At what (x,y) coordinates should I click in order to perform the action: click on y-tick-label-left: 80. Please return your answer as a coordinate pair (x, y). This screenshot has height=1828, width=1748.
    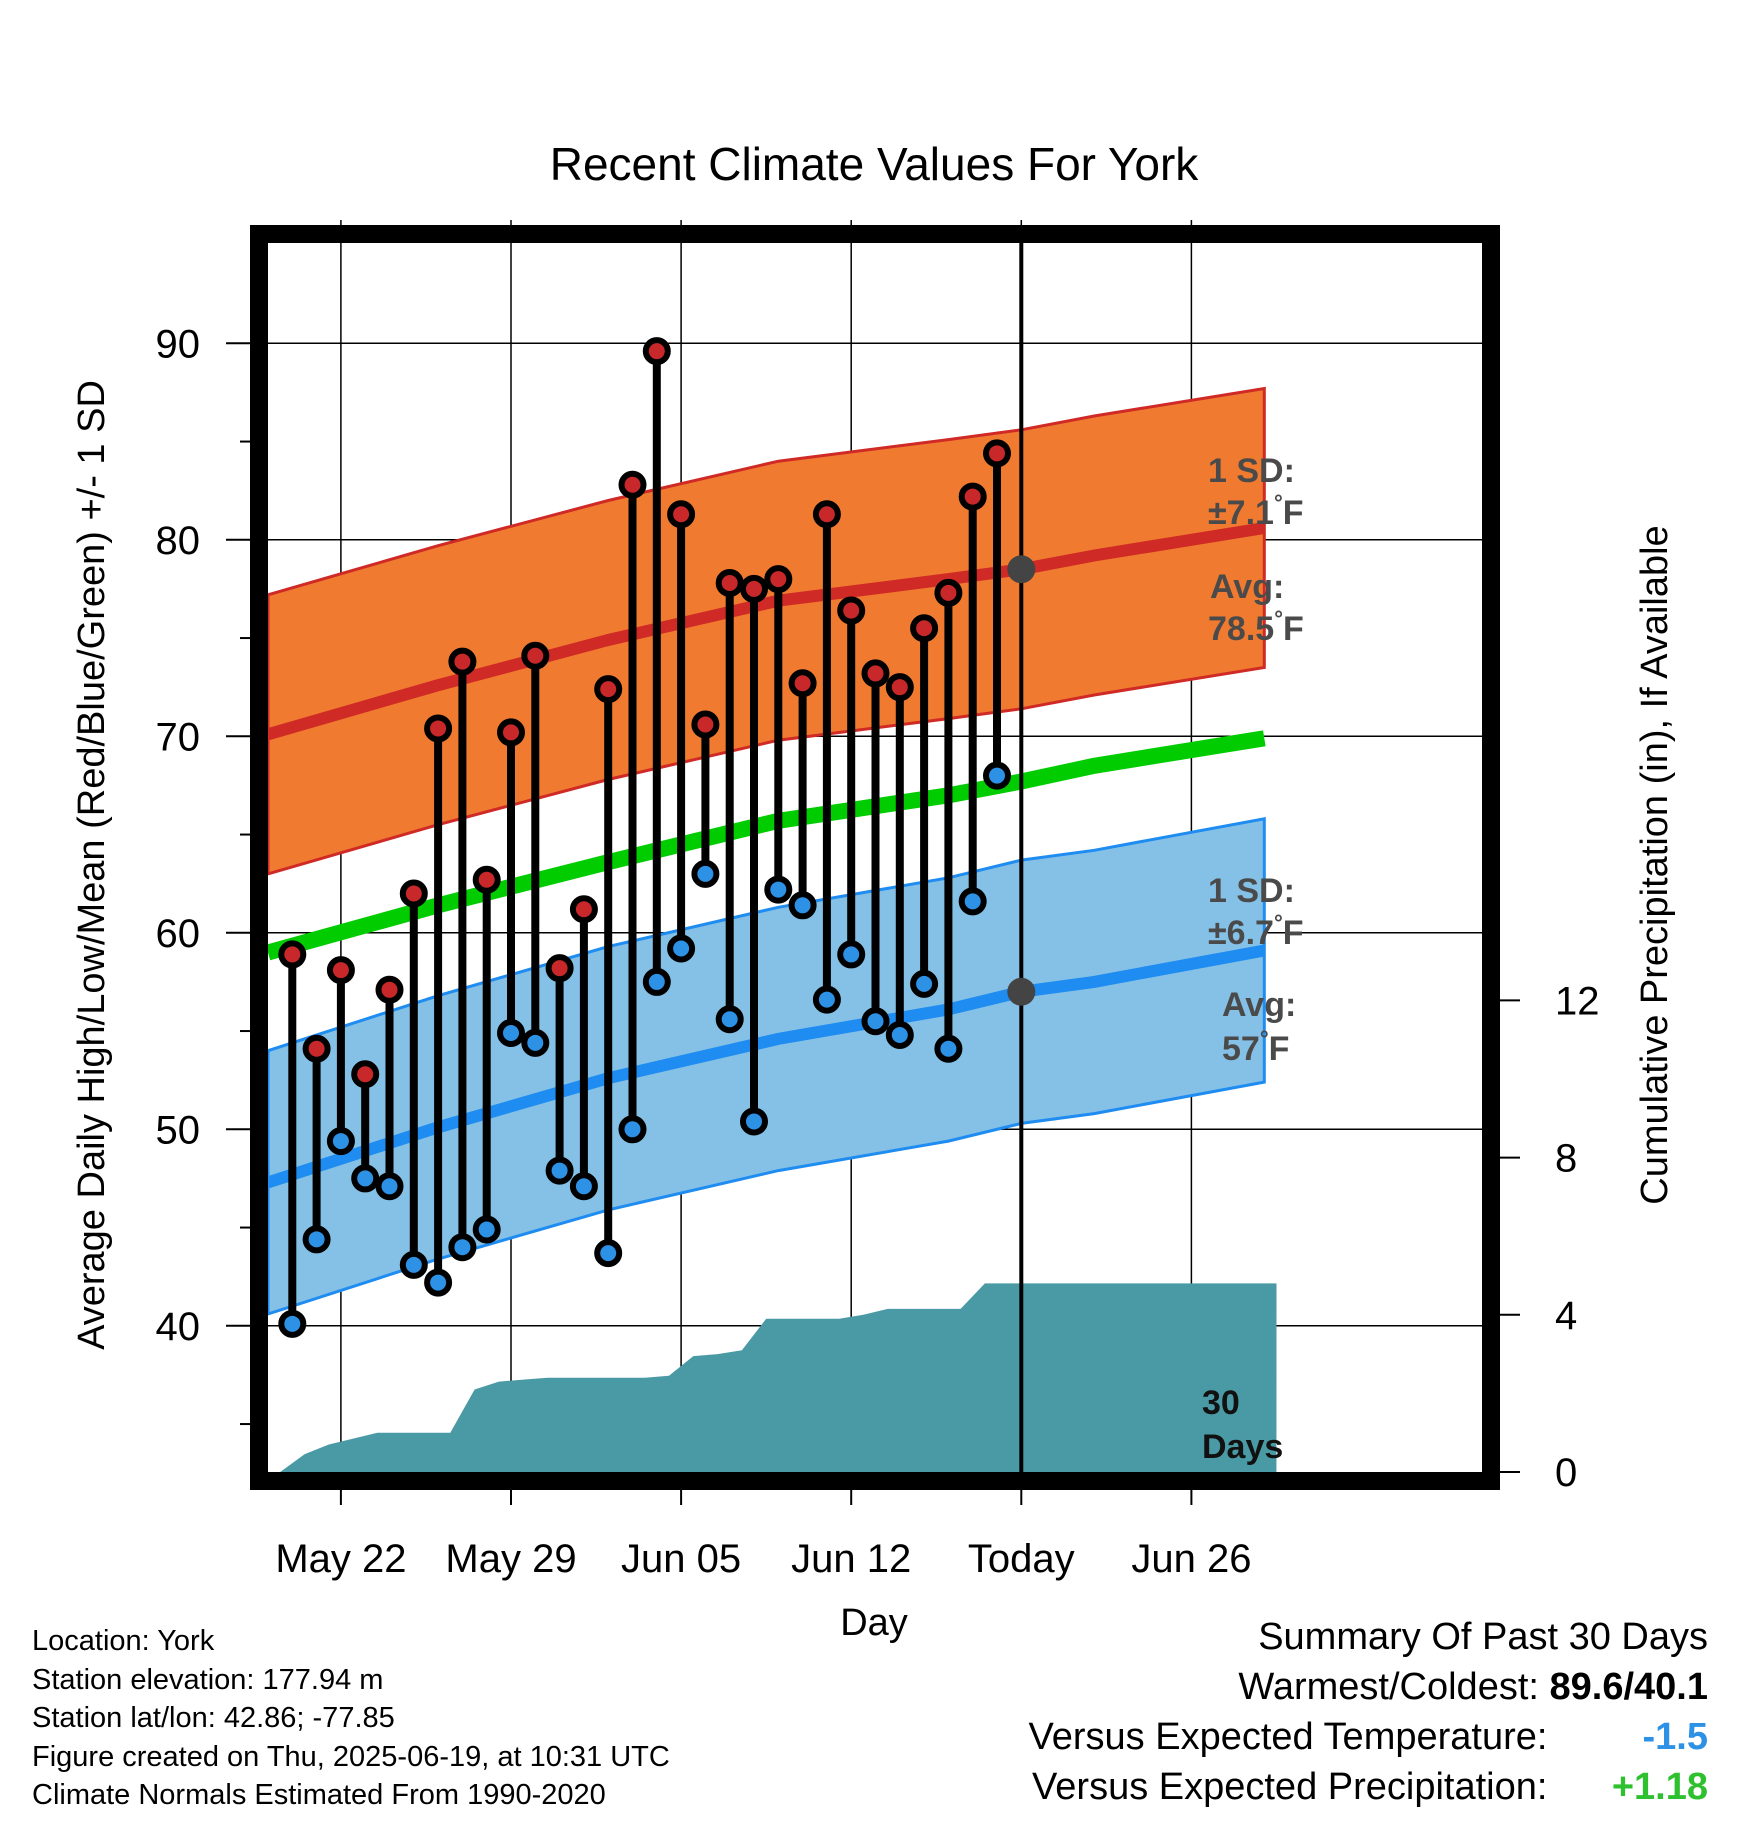
    Looking at the image, I should click on (178, 541).